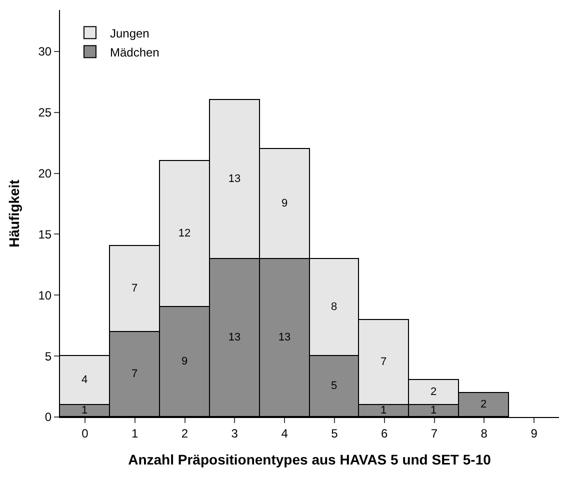 This screenshot has height=477, width=579. Describe the element at coordinates (184, 234) in the screenshot. I see `data-label: 12` at that location.